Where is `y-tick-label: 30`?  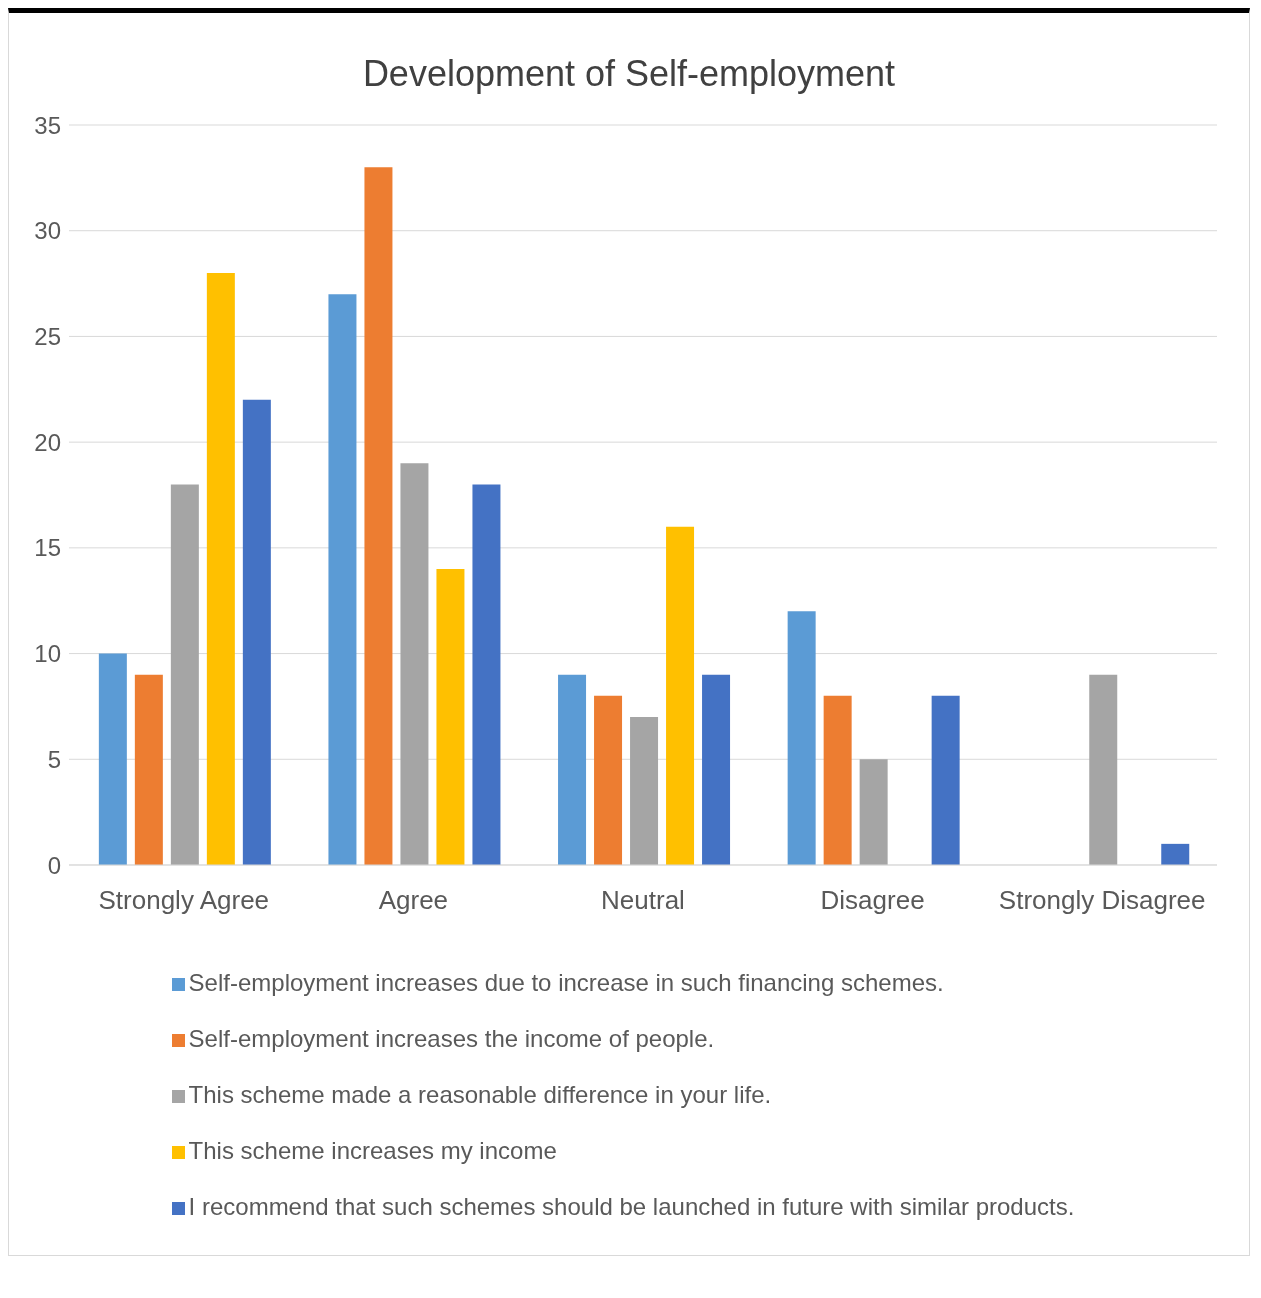 y-tick-label: 30 is located at coordinates (47, 231).